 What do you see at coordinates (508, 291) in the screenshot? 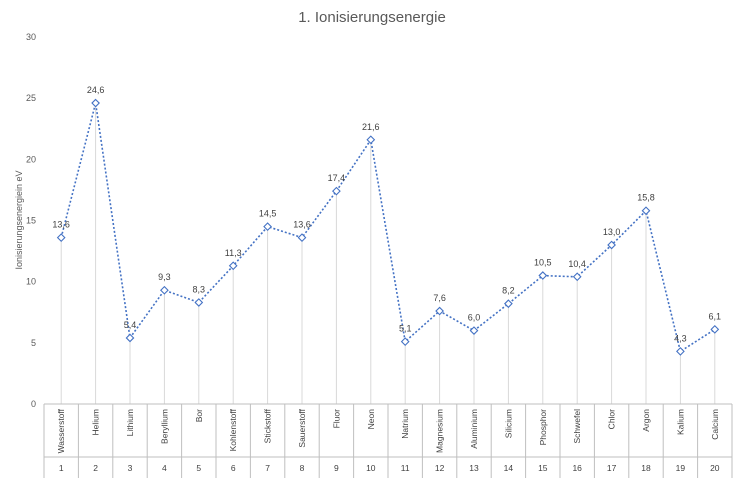
I see `data-label: 8,2` at bounding box center [508, 291].